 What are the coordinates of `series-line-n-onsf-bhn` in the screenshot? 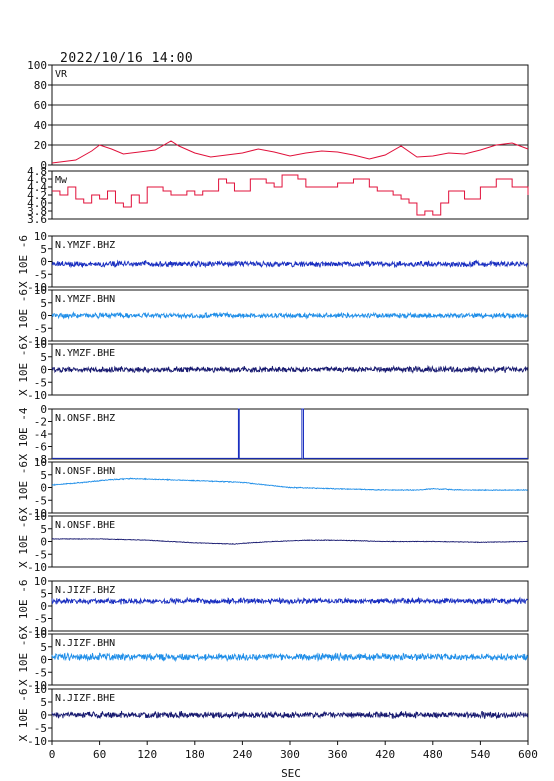 It's located at (289, 484).